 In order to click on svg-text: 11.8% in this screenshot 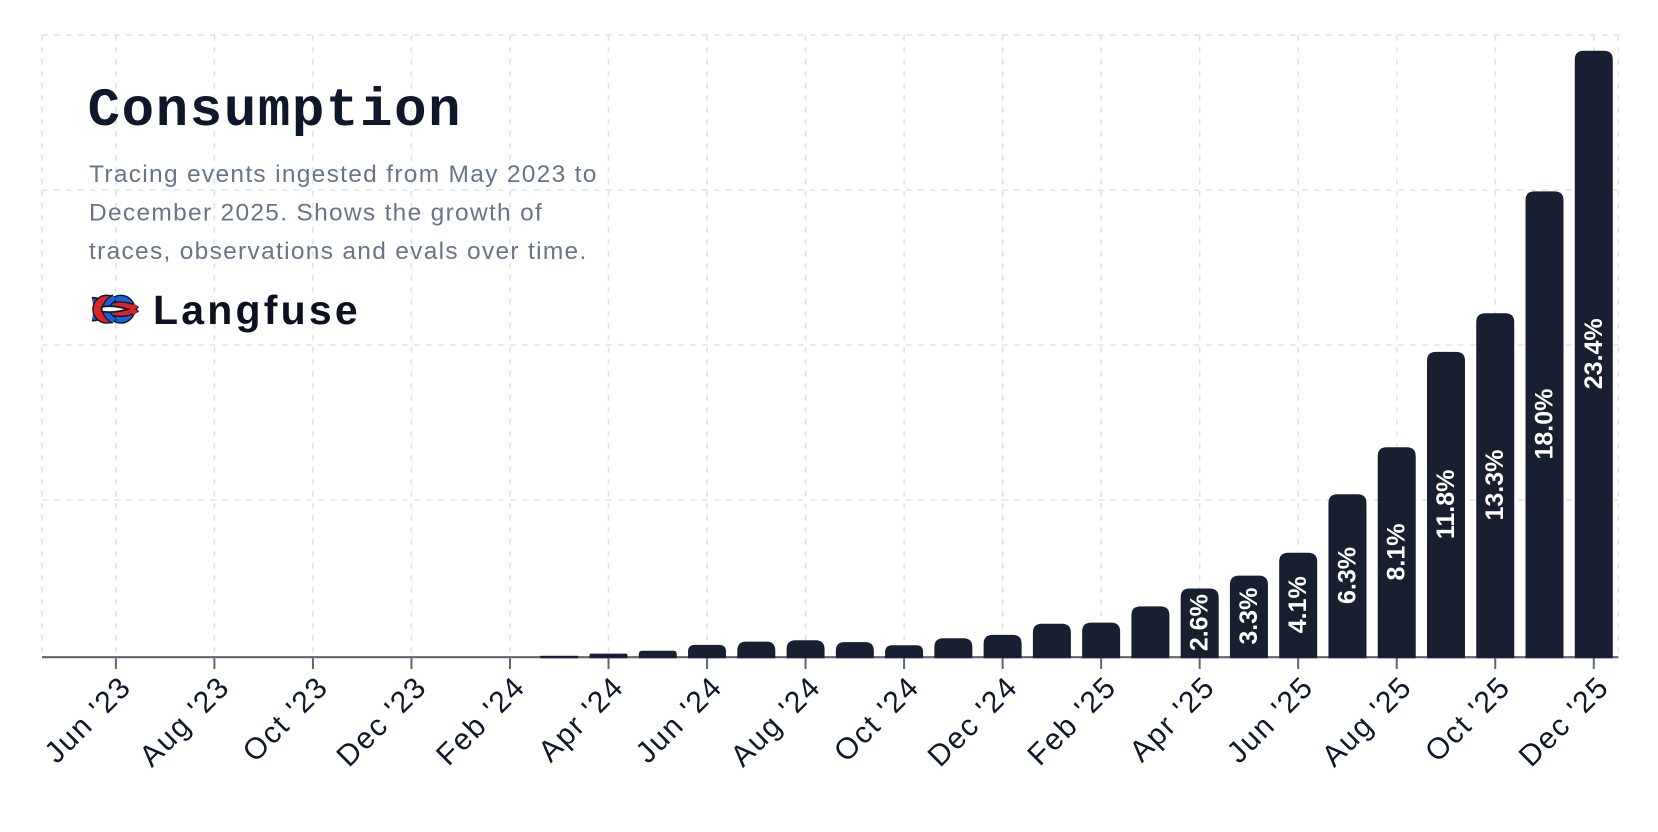, I will do `click(1446, 505)`.